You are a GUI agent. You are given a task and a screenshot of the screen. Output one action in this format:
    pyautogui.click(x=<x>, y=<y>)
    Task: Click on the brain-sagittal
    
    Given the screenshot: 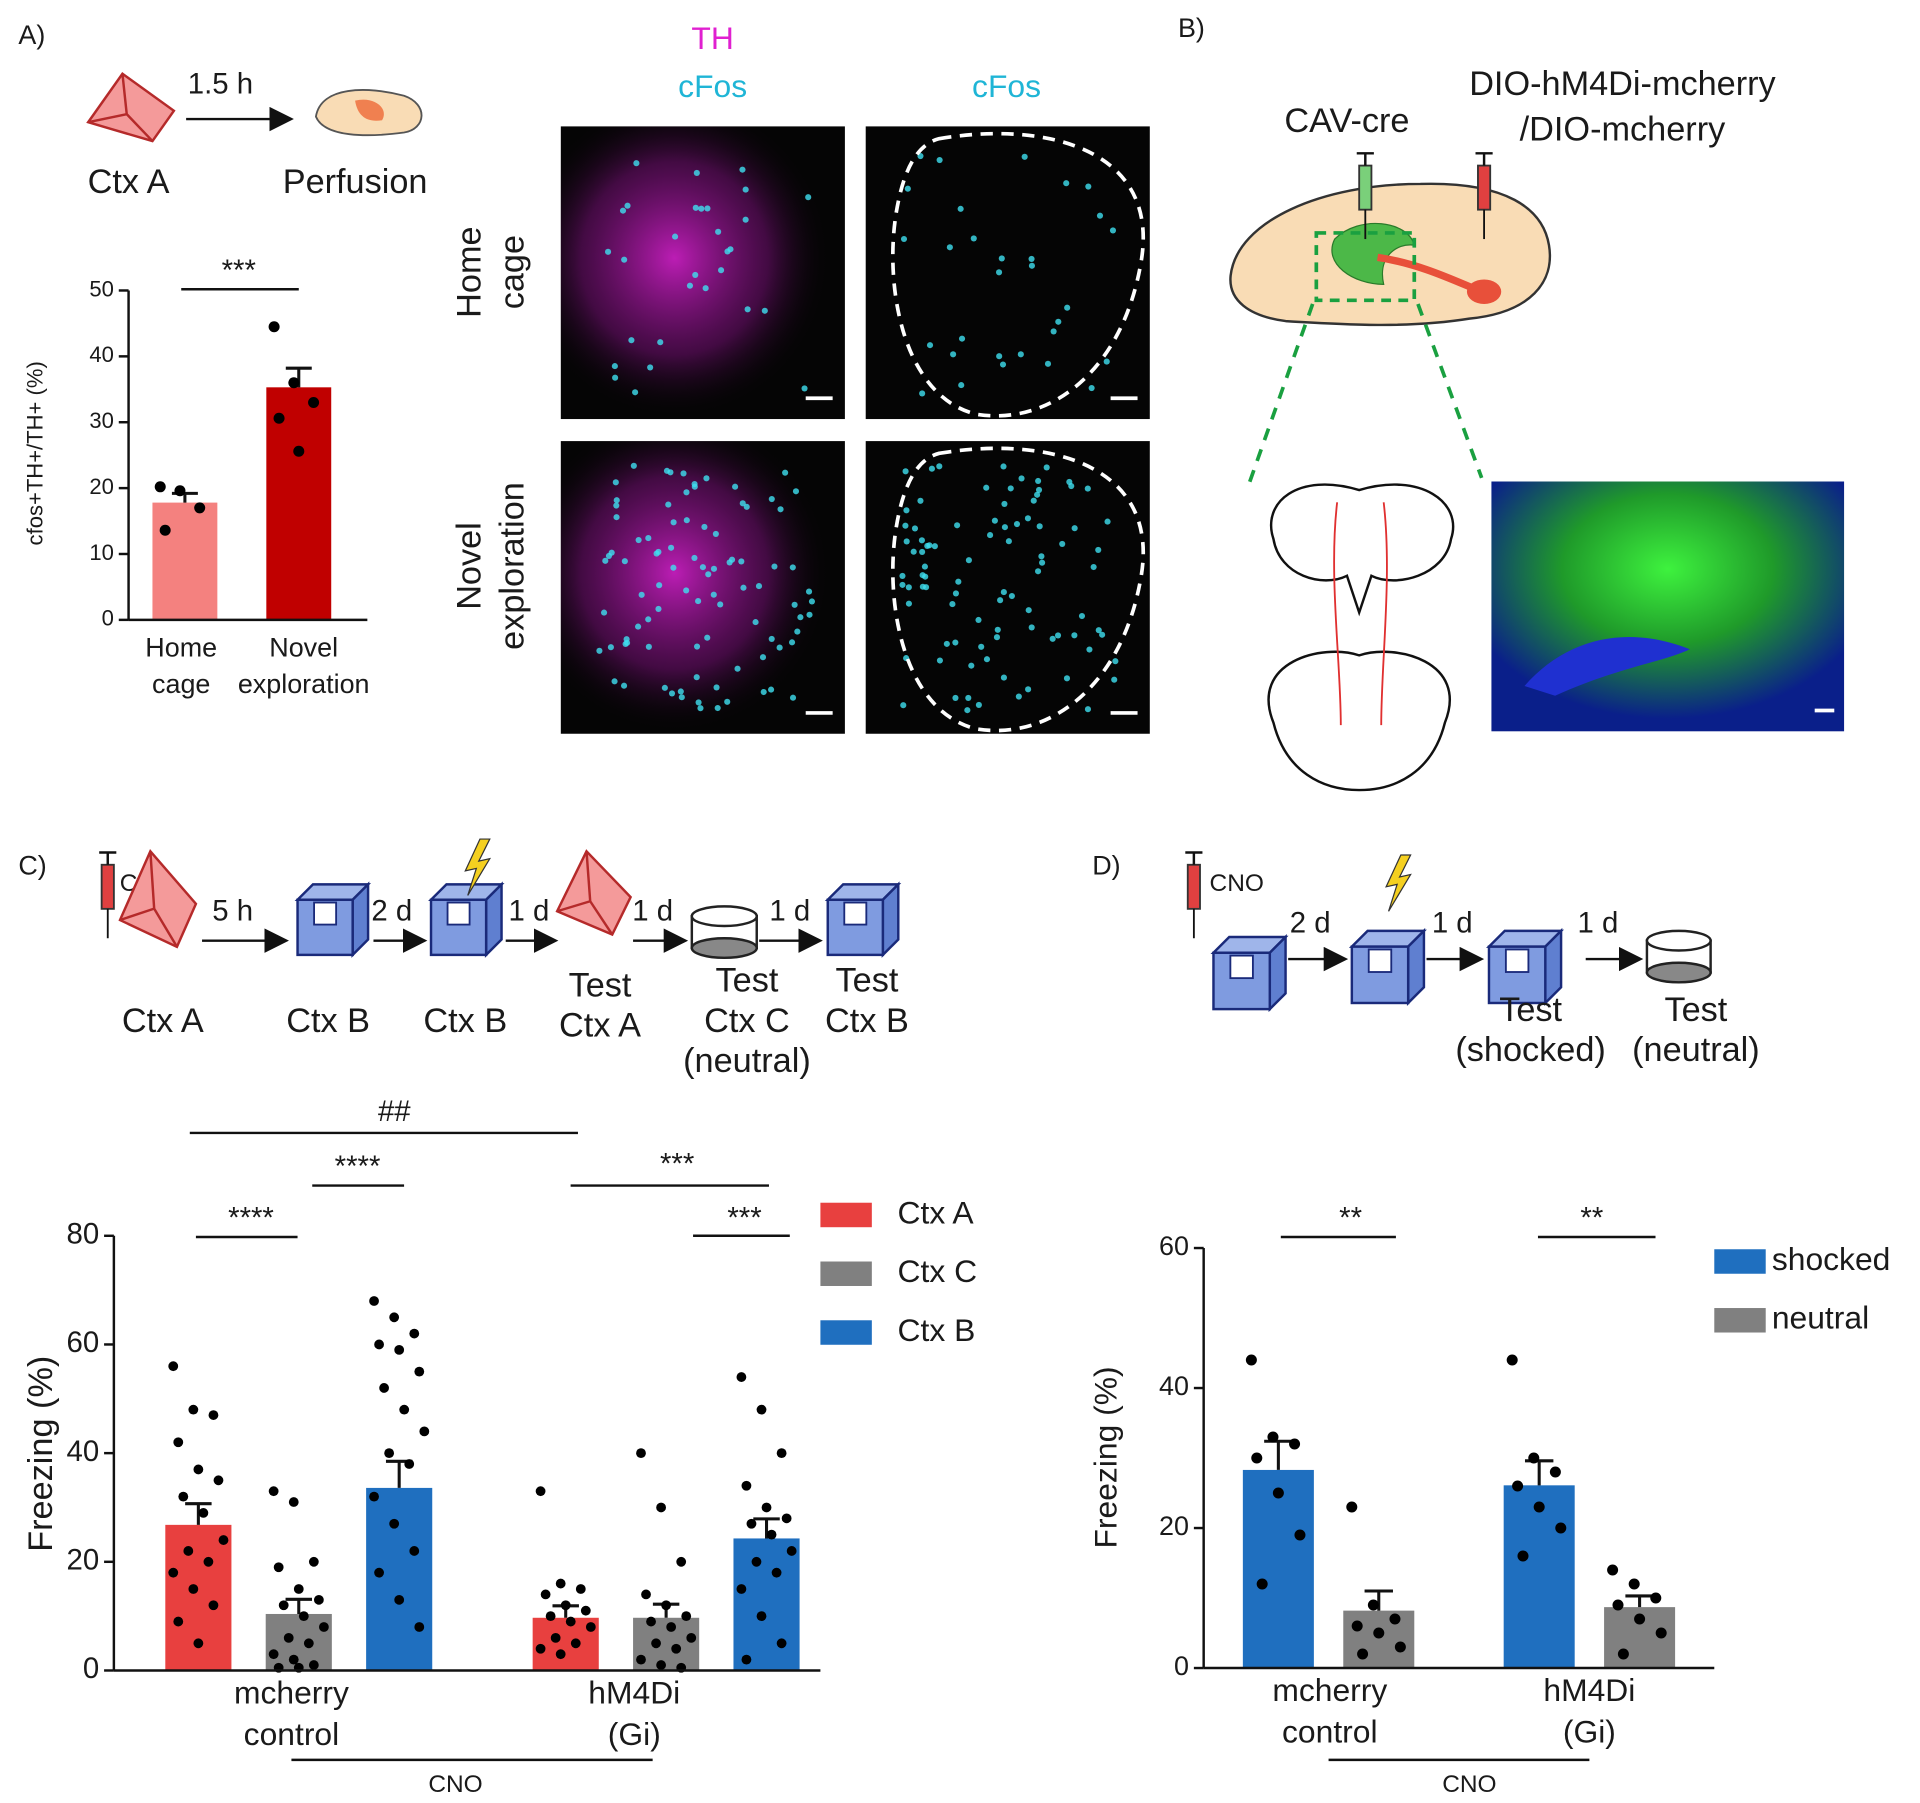 What is the action you would take?
    pyautogui.click(x=1390, y=254)
    